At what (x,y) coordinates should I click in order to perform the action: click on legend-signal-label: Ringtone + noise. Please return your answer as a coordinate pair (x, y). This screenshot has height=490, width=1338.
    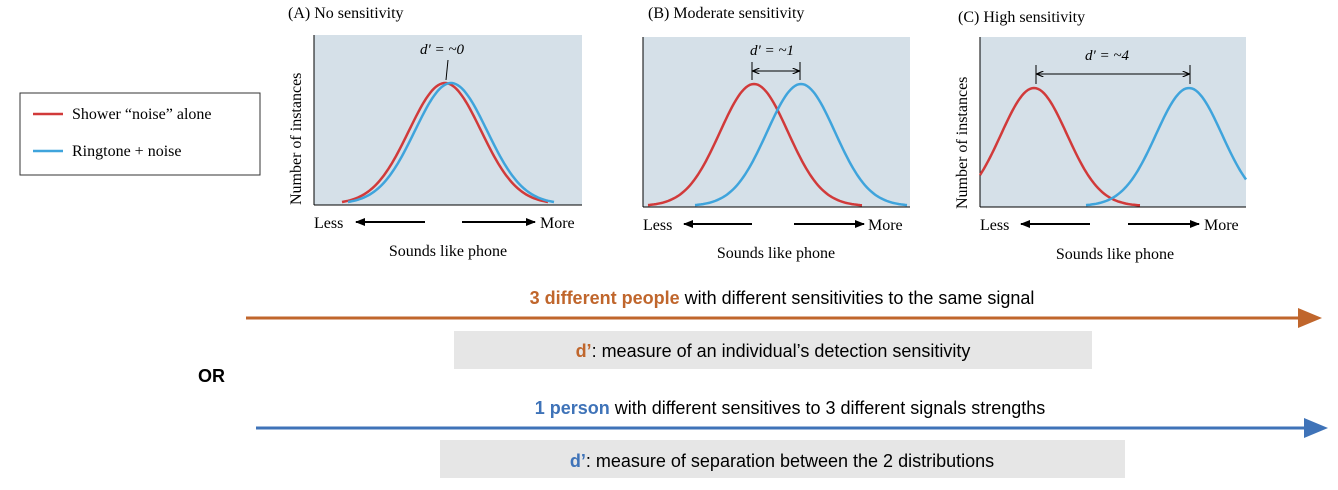
    Looking at the image, I should click on (126, 151).